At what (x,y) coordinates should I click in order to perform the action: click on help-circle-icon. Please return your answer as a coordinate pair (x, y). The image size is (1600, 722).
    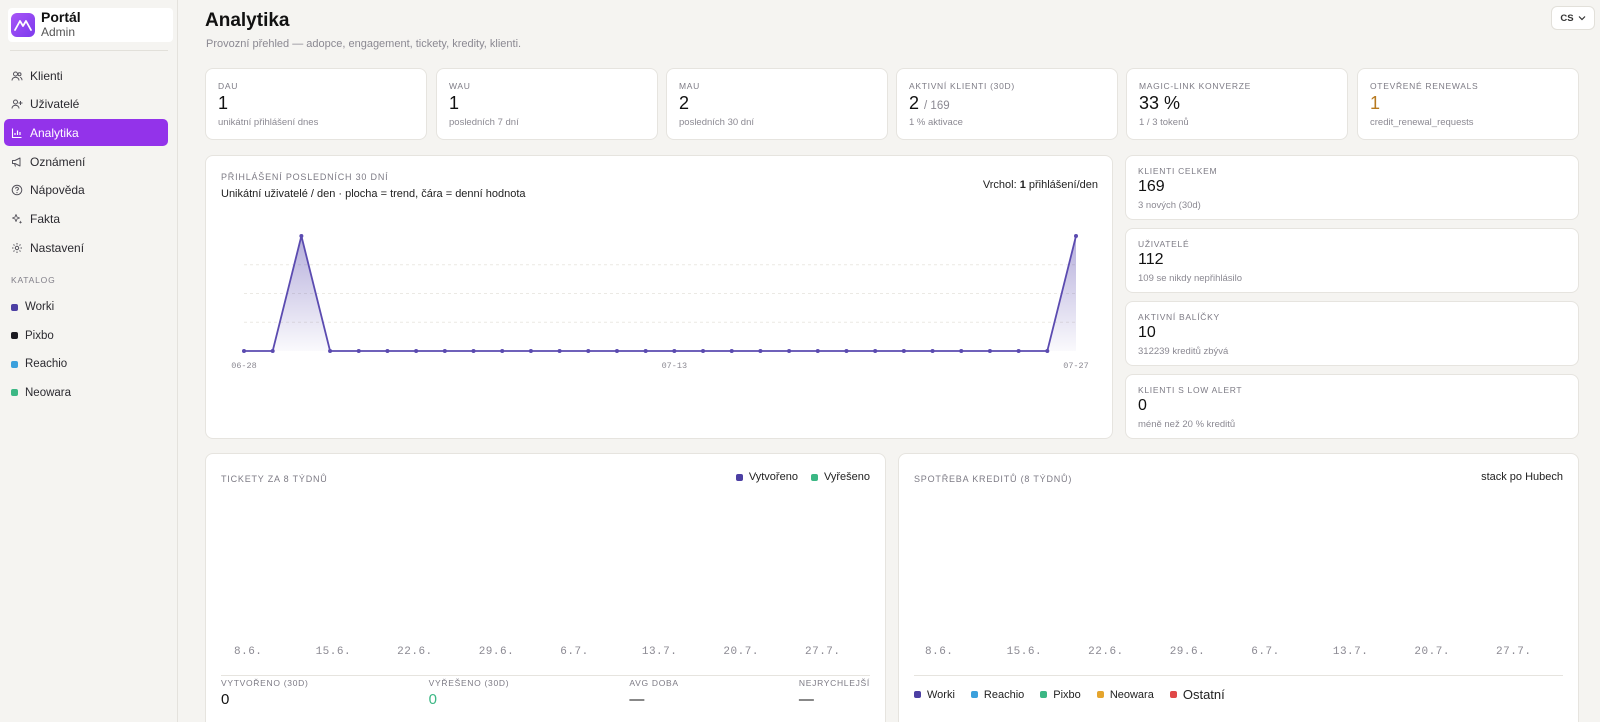
    Looking at the image, I should click on (17, 190).